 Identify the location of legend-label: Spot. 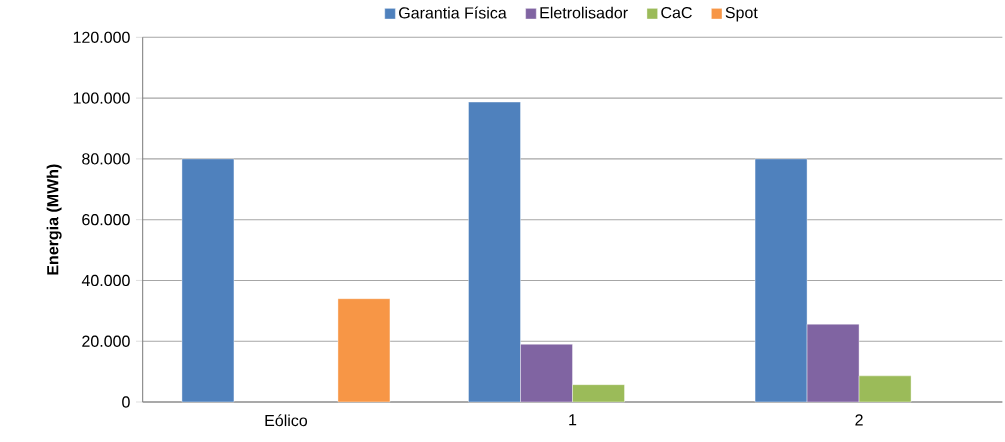
(741, 14).